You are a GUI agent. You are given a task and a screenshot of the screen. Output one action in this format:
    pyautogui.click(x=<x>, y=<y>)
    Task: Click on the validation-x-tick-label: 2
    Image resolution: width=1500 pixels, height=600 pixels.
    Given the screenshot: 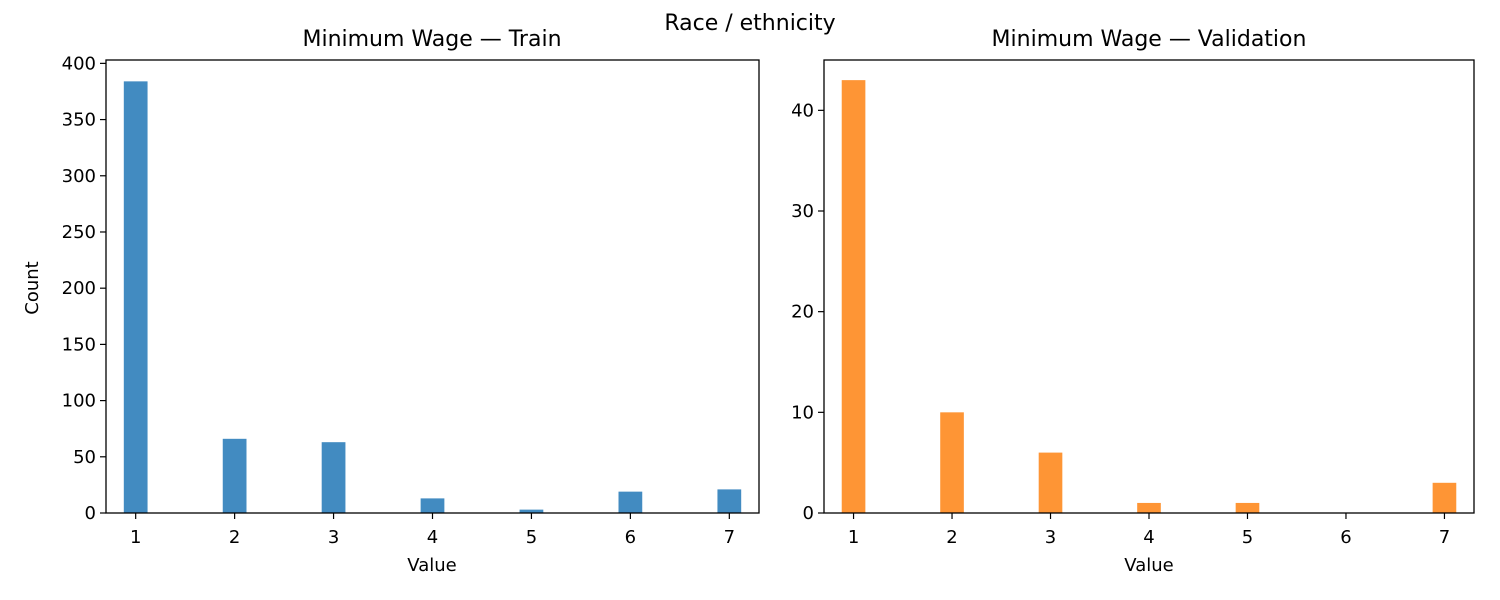 What is the action you would take?
    pyautogui.click(x=951, y=537)
    